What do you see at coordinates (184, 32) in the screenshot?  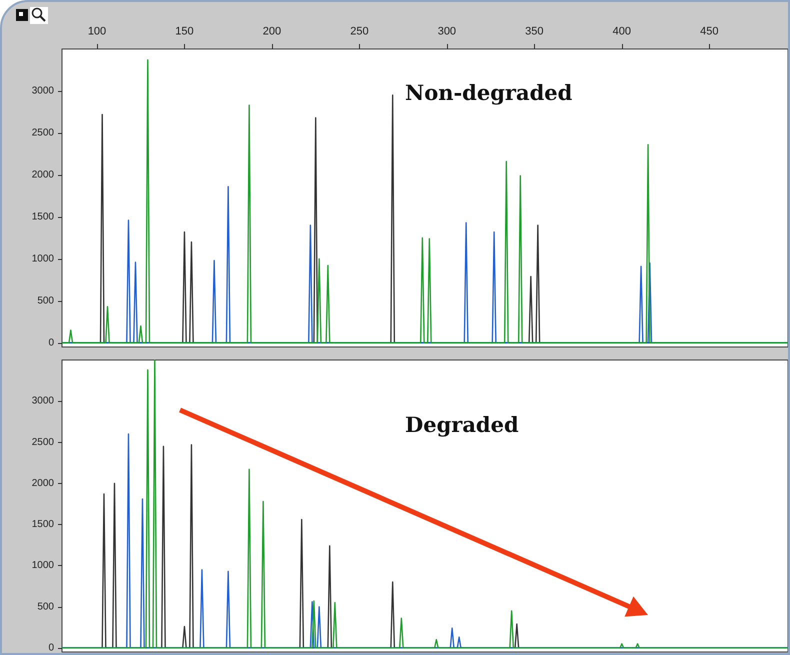 I see `x-tick-label: 150` at bounding box center [184, 32].